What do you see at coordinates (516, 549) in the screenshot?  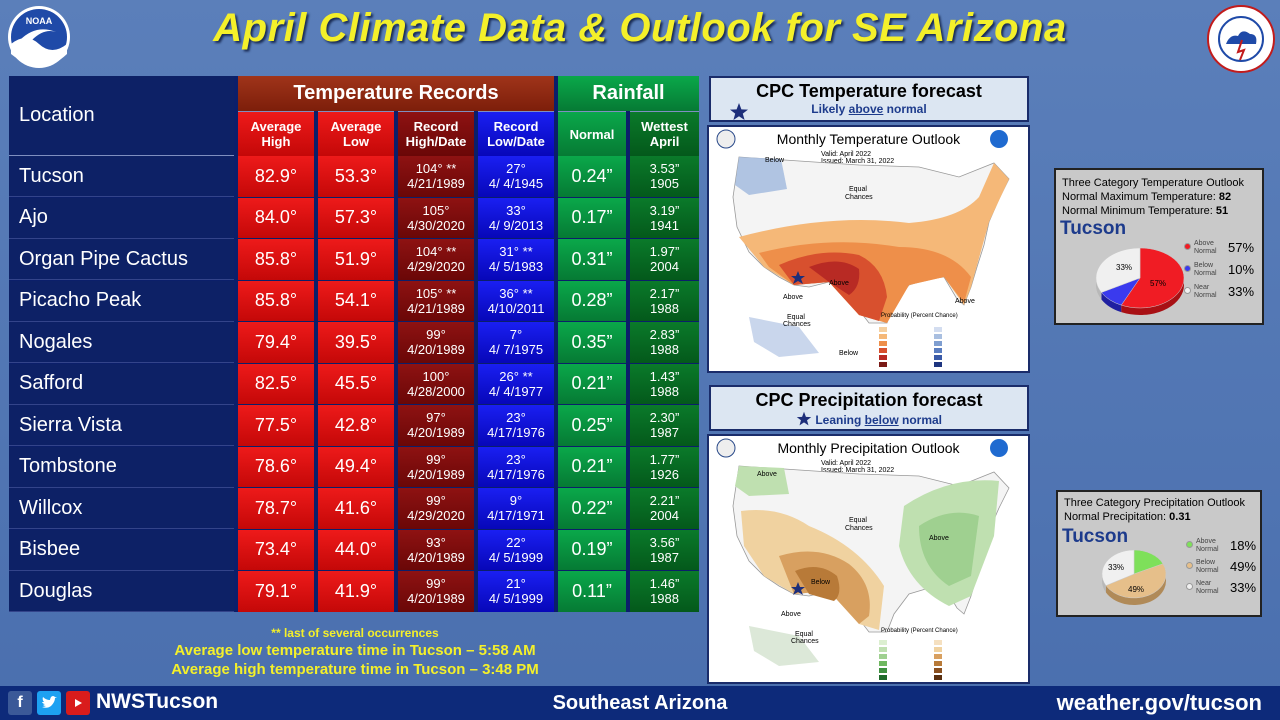 I see `record-low-cell: 22° 4/ 5/1999` at bounding box center [516, 549].